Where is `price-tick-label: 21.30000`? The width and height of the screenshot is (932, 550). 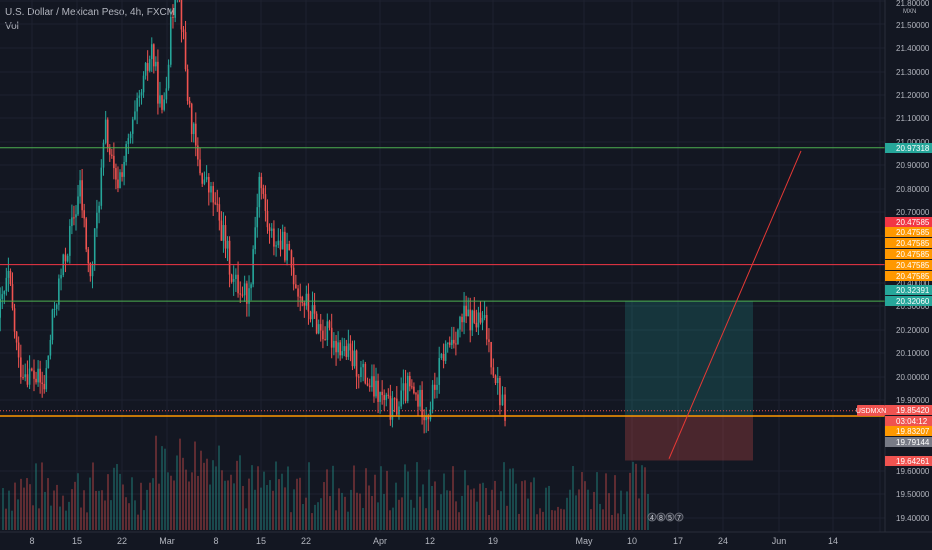
price-tick-label: 21.30000 is located at coordinates (913, 72).